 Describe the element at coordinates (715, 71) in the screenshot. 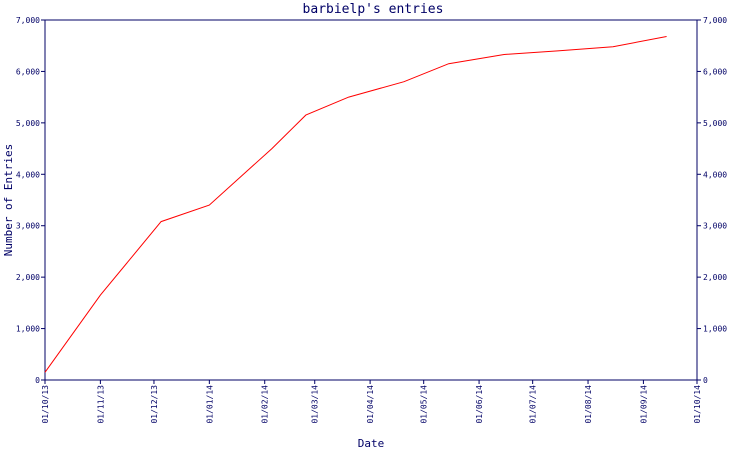

I see `y-tick-label-right: 6,000` at that location.